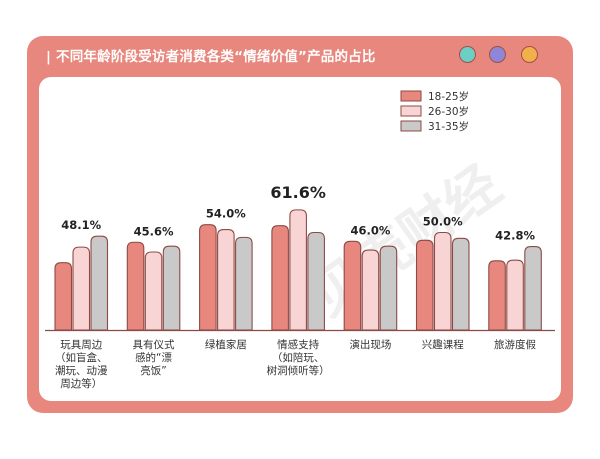 The image size is (600, 459). I want to click on category-label-5: 兴趣课程, so click(443, 344).